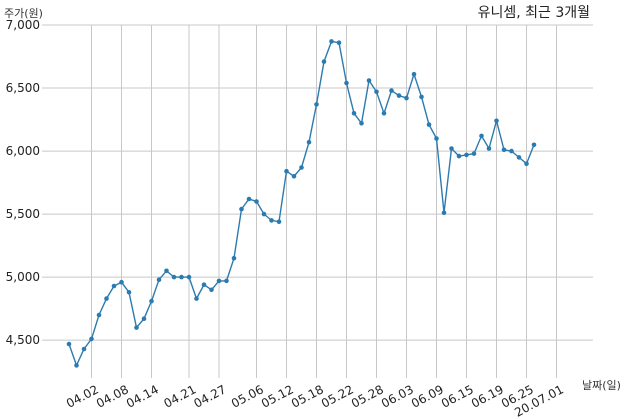 The height and width of the screenshot is (419, 640). I want to click on y-tick-labels: 4,500 5,000 5,500 6,000 6,500 7,000, so click(23, 182).